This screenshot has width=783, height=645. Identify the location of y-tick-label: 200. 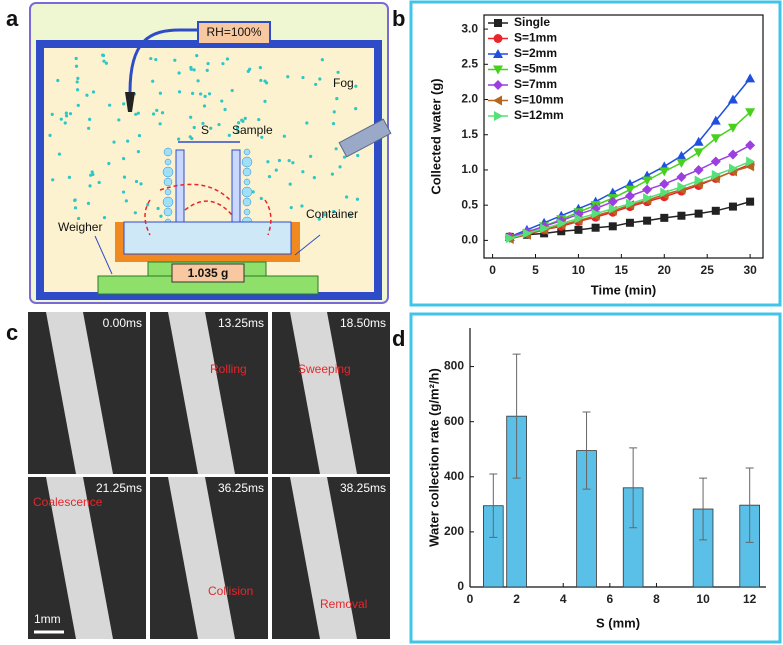
(454, 531).